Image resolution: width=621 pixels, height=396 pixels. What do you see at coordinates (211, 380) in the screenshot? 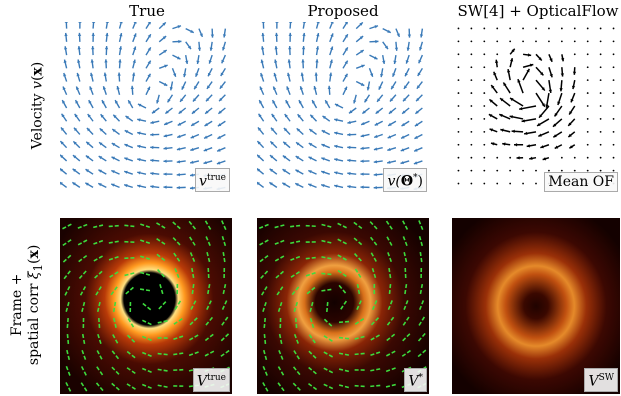
I see `tag-V-true: Vtrue` at bounding box center [211, 380].